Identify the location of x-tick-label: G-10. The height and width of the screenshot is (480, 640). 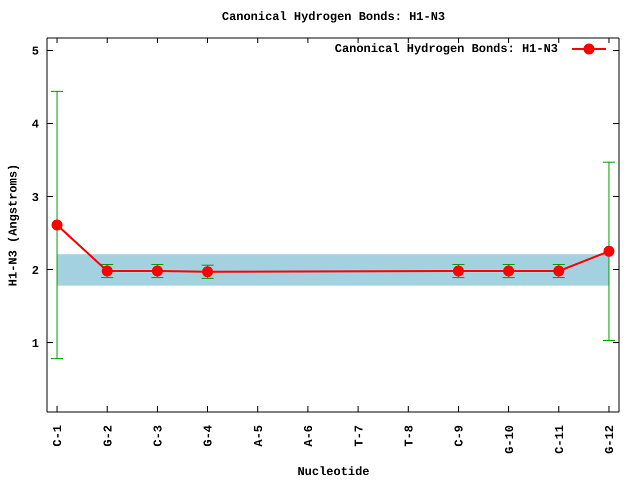
(509, 439).